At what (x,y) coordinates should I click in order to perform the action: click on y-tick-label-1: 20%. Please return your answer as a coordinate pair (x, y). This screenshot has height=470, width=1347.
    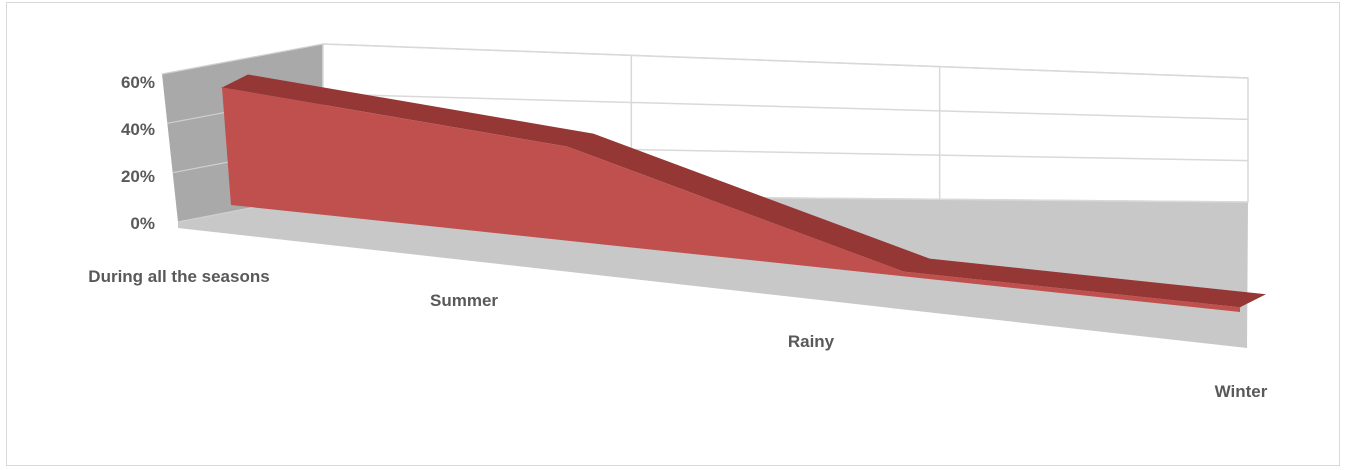
    Looking at the image, I should click on (138, 176).